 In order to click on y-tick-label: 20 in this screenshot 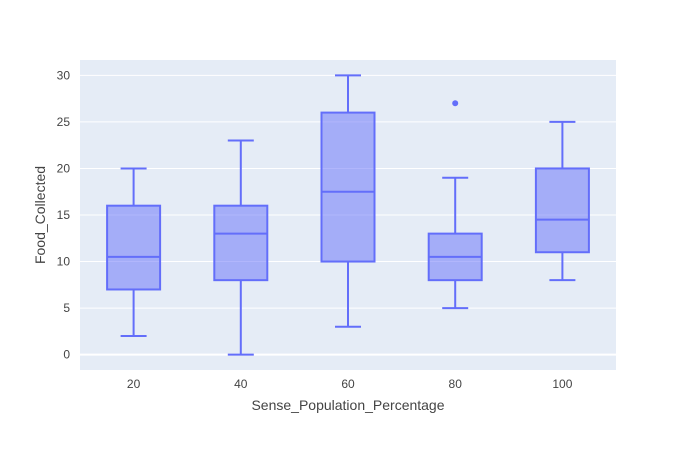, I will do `click(64, 168)`.